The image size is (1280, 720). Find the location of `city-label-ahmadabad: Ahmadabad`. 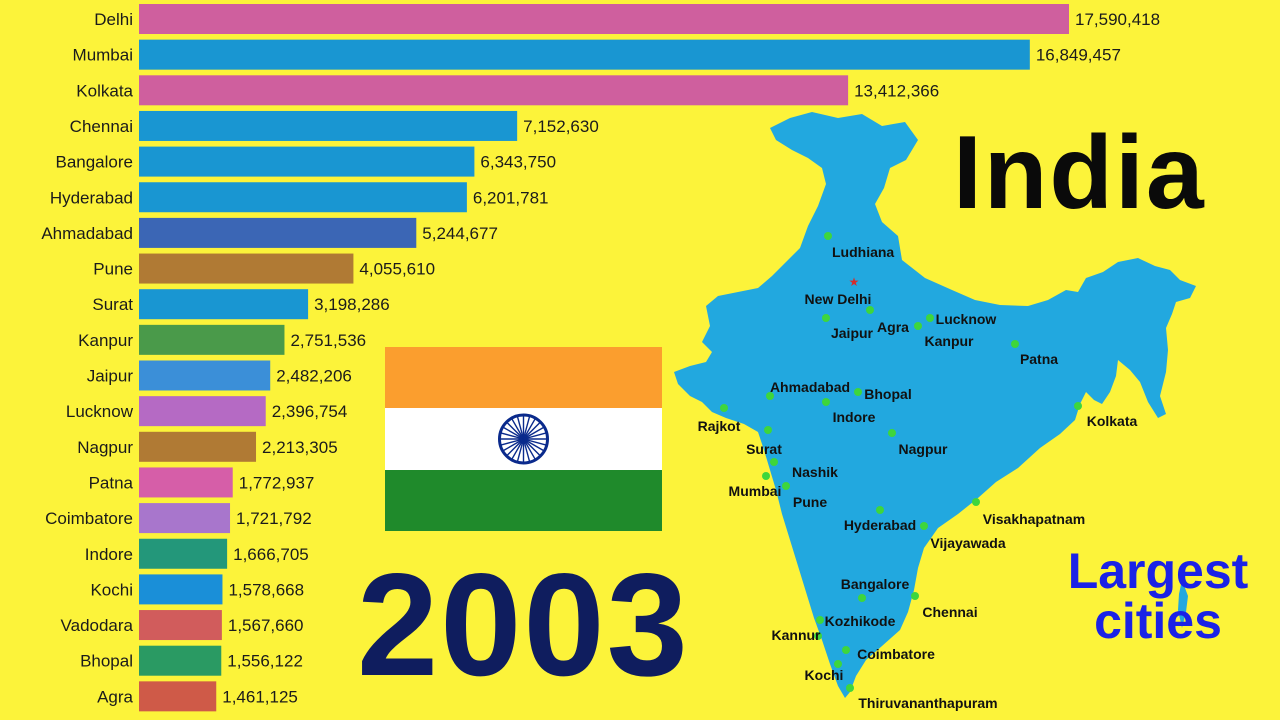

city-label-ahmadabad: Ahmadabad is located at coordinates (810, 387).